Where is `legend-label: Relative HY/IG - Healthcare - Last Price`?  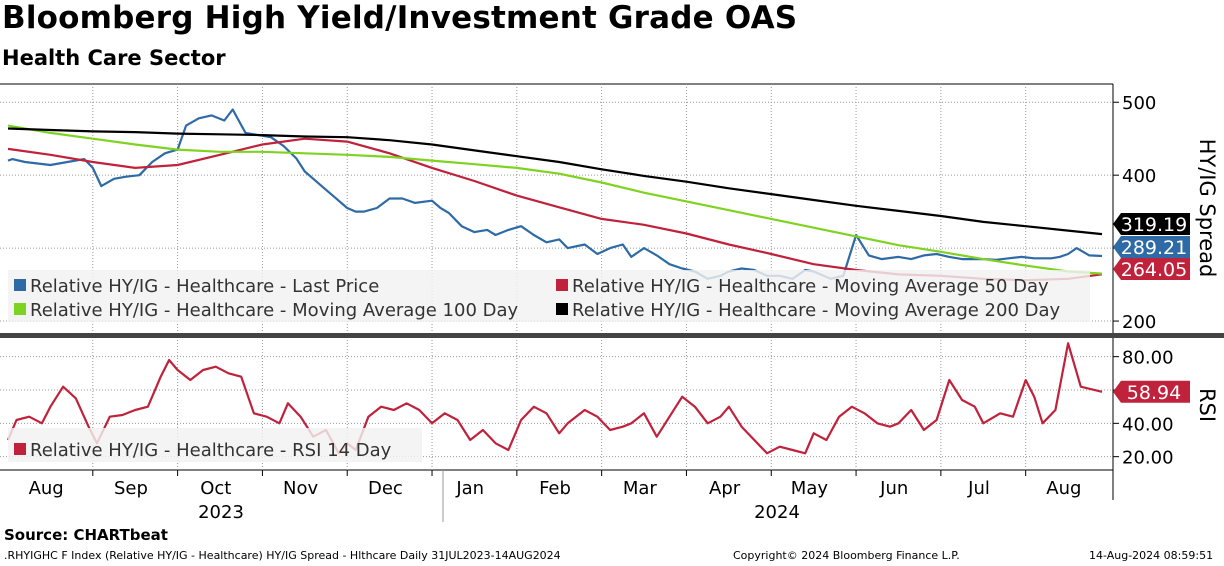
legend-label: Relative HY/IG - Healthcare - Last Price is located at coordinates (204, 286).